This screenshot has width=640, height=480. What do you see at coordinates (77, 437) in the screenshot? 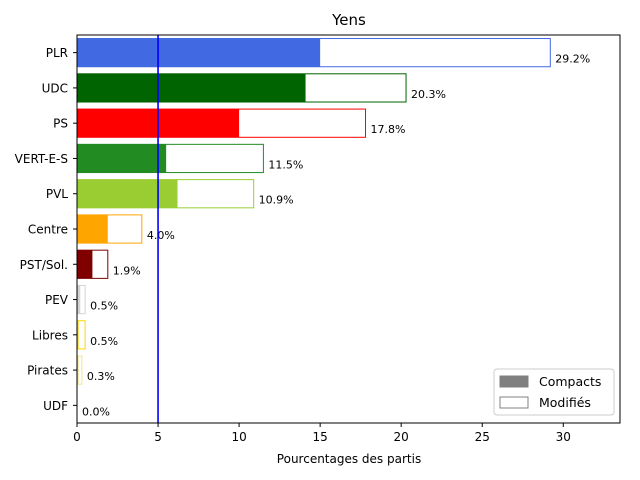
I see `x-tick-label: 0` at bounding box center [77, 437].